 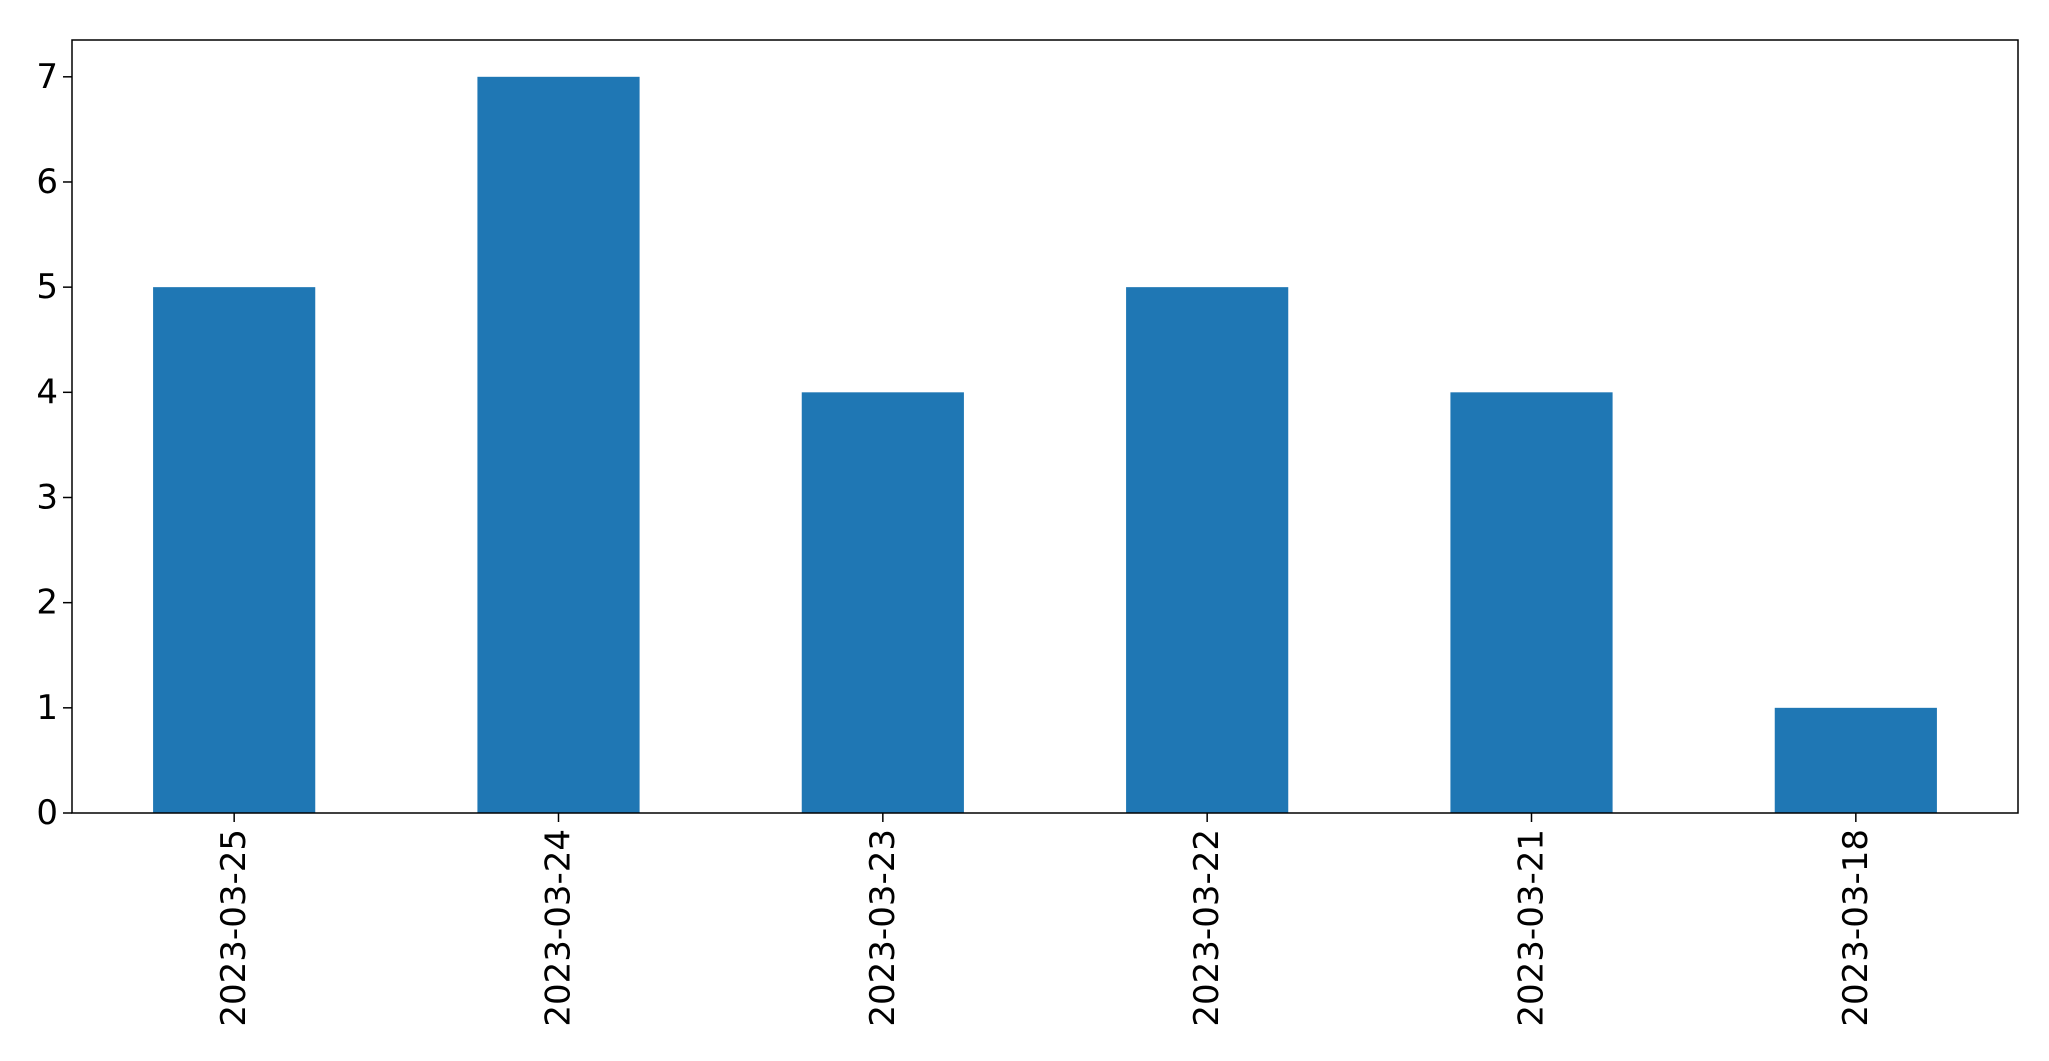 I want to click on y-tick-label: 6, so click(x=47, y=182).